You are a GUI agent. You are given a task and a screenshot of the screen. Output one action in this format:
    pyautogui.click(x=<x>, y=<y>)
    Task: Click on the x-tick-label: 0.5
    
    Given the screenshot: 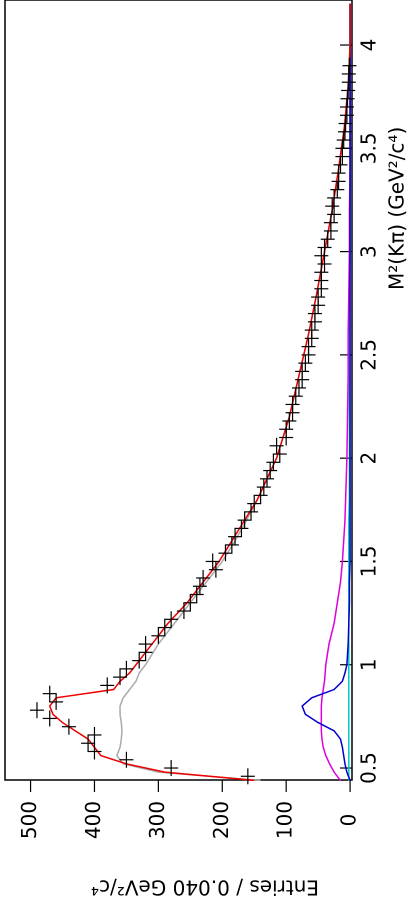 What is the action you would take?
    pyautogui.click(x=369, y=768)
    